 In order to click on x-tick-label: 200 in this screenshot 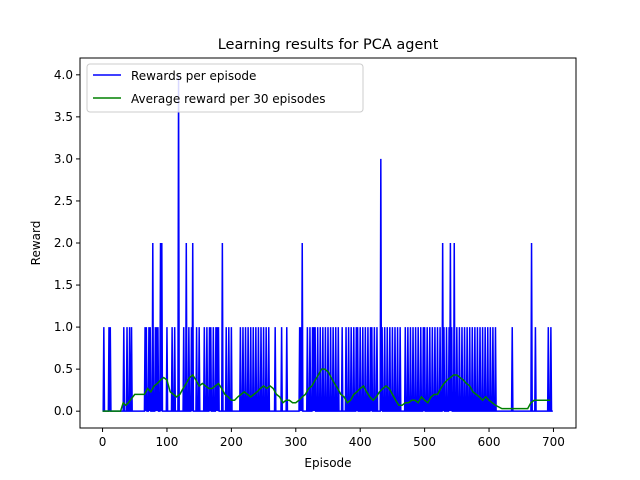, I will do `click(231, 442)`.